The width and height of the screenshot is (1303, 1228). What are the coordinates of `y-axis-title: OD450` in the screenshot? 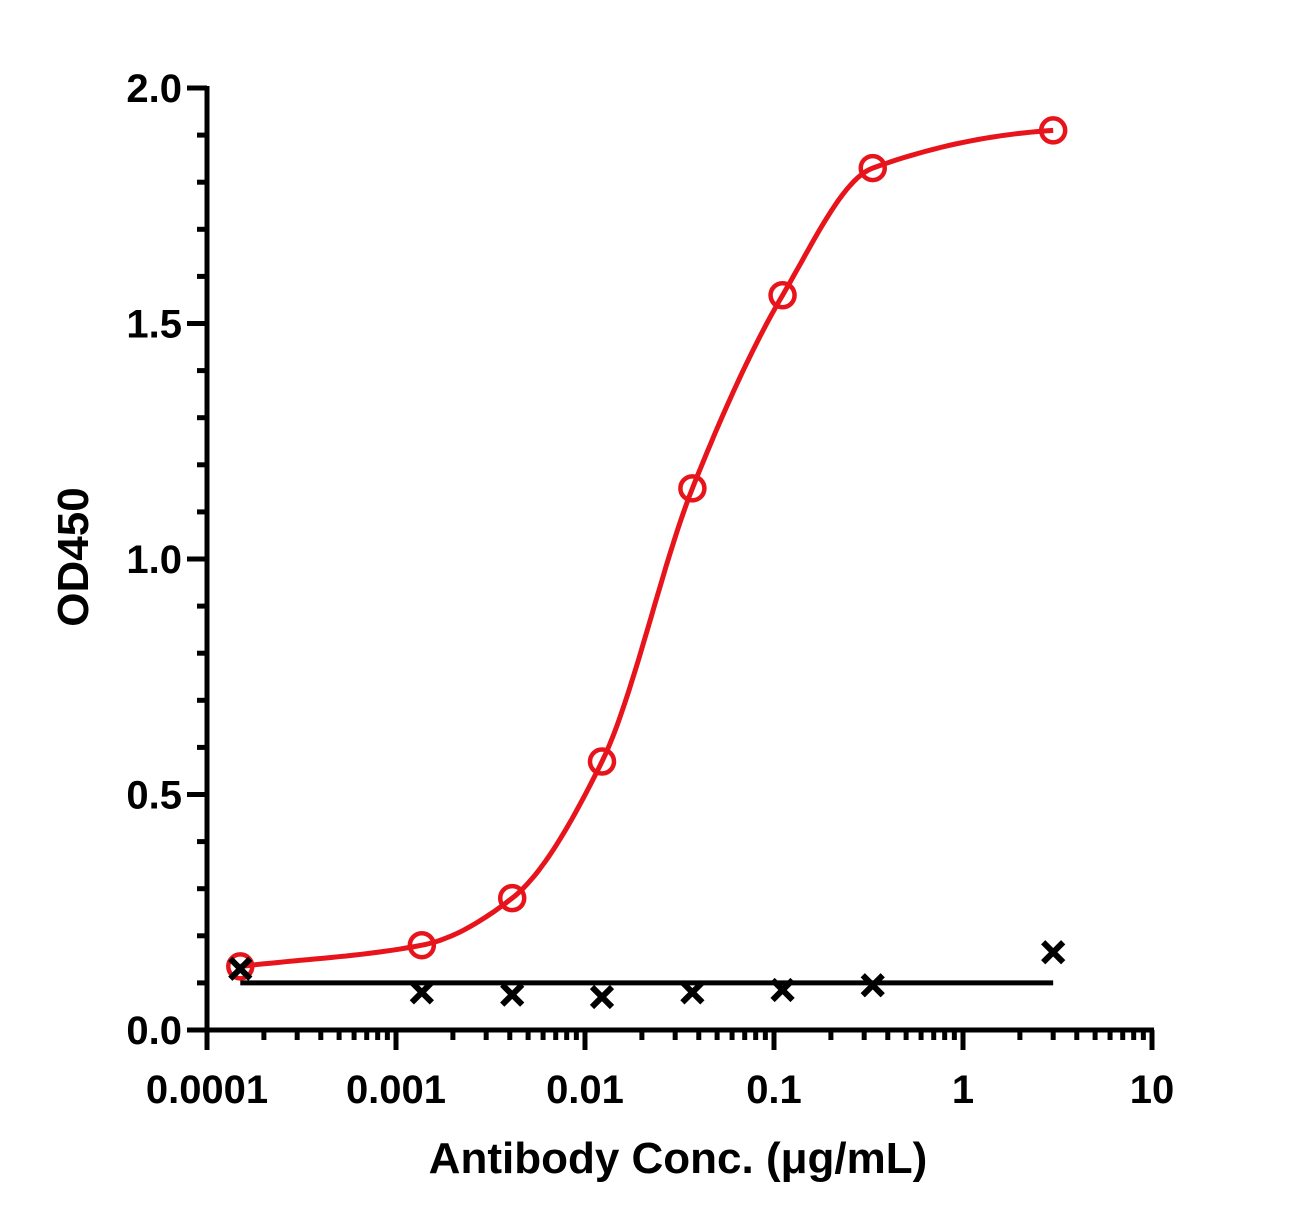 It's located at (73, 556).